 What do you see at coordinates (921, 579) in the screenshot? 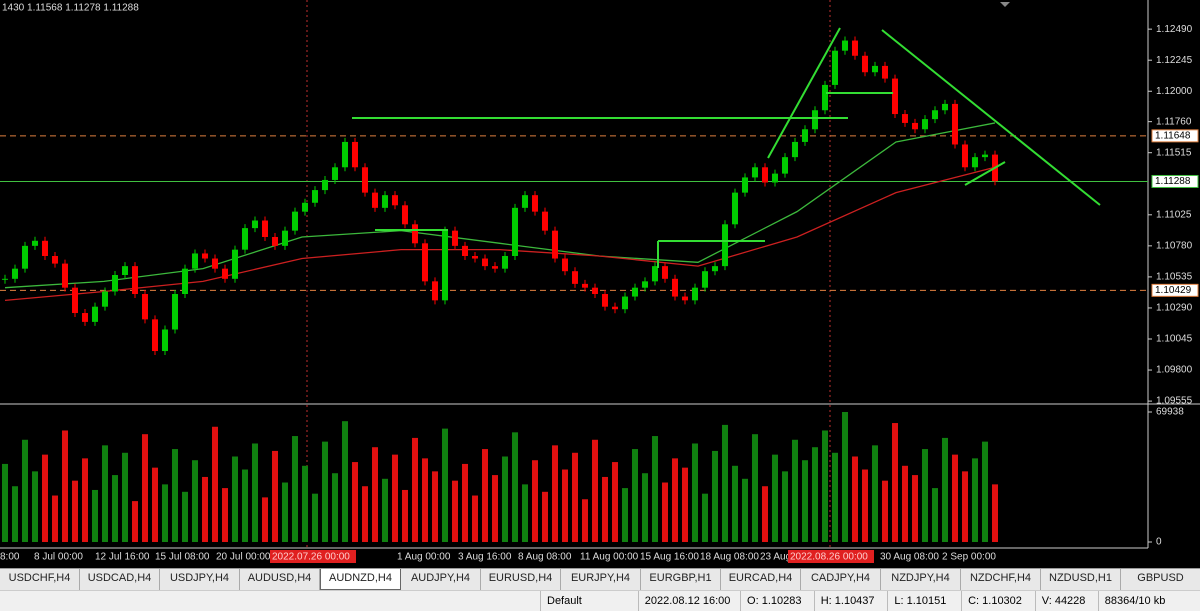
I see `symbol-tab: NZDJPY,H4` at bounding box center [921, 579].